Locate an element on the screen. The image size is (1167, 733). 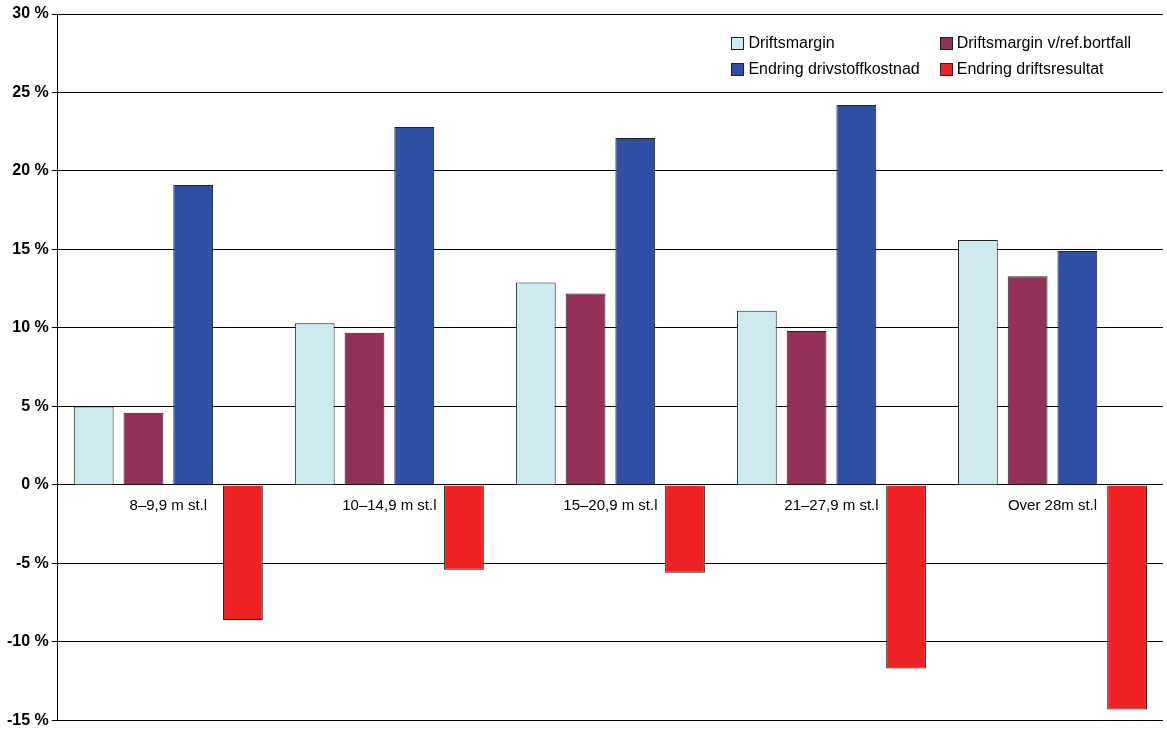
y-tick-label: 30 % is located at coordinates (30, 13).